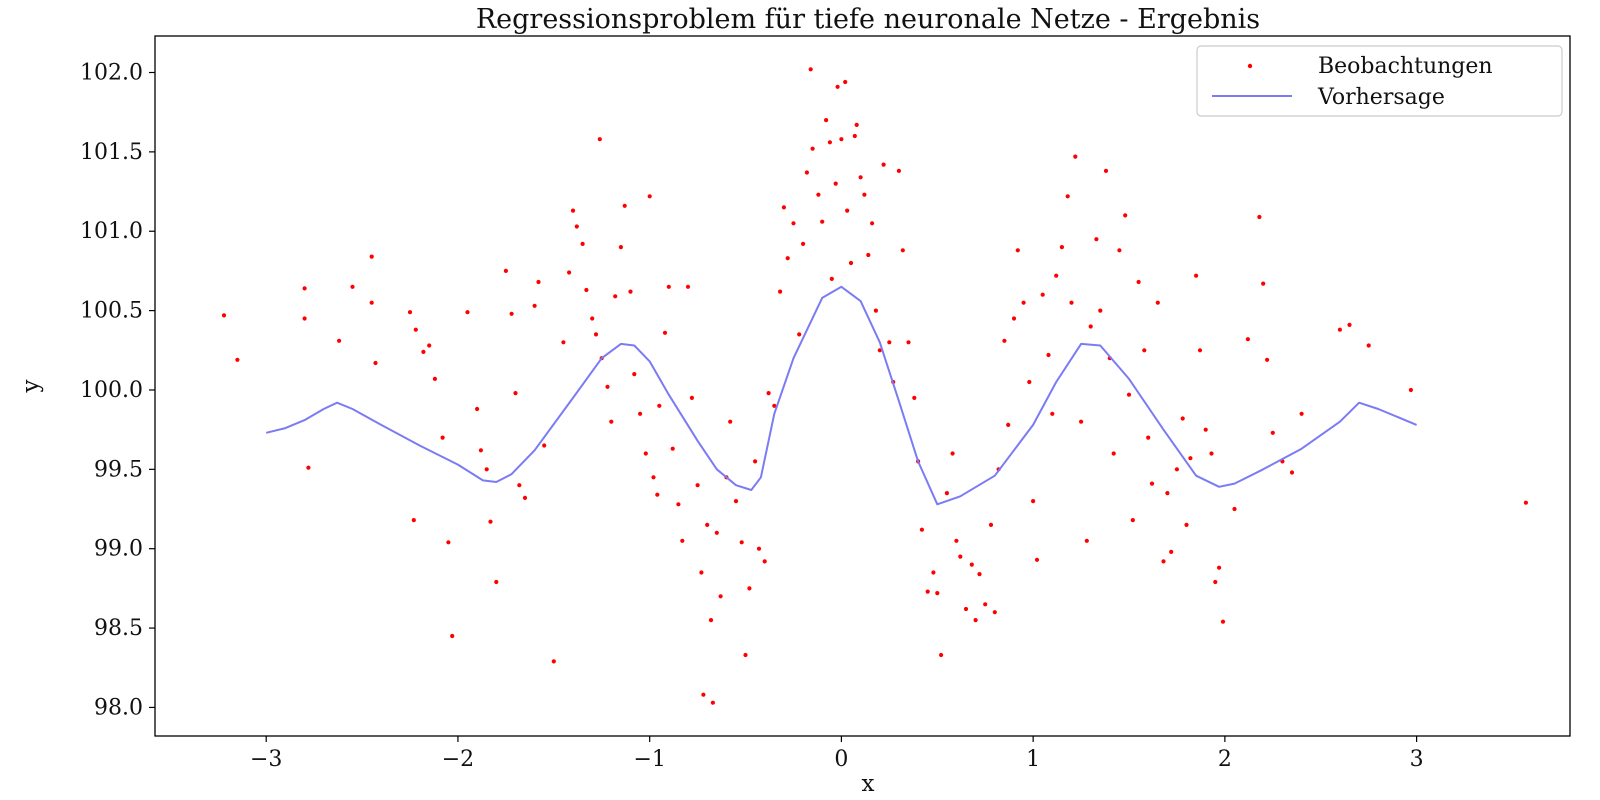  I want to click on y-tick-label-6: 101.0, so click(111, 231).